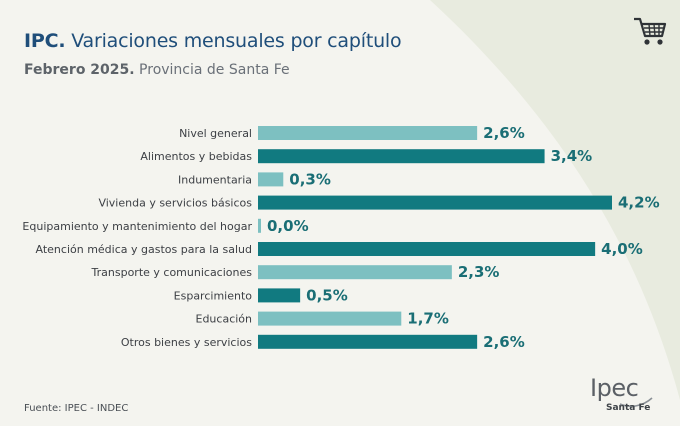 This screenshot has height=426, width=680. I want to click on ipec-logo: Ipec Santa Fe, so click(626, 396).